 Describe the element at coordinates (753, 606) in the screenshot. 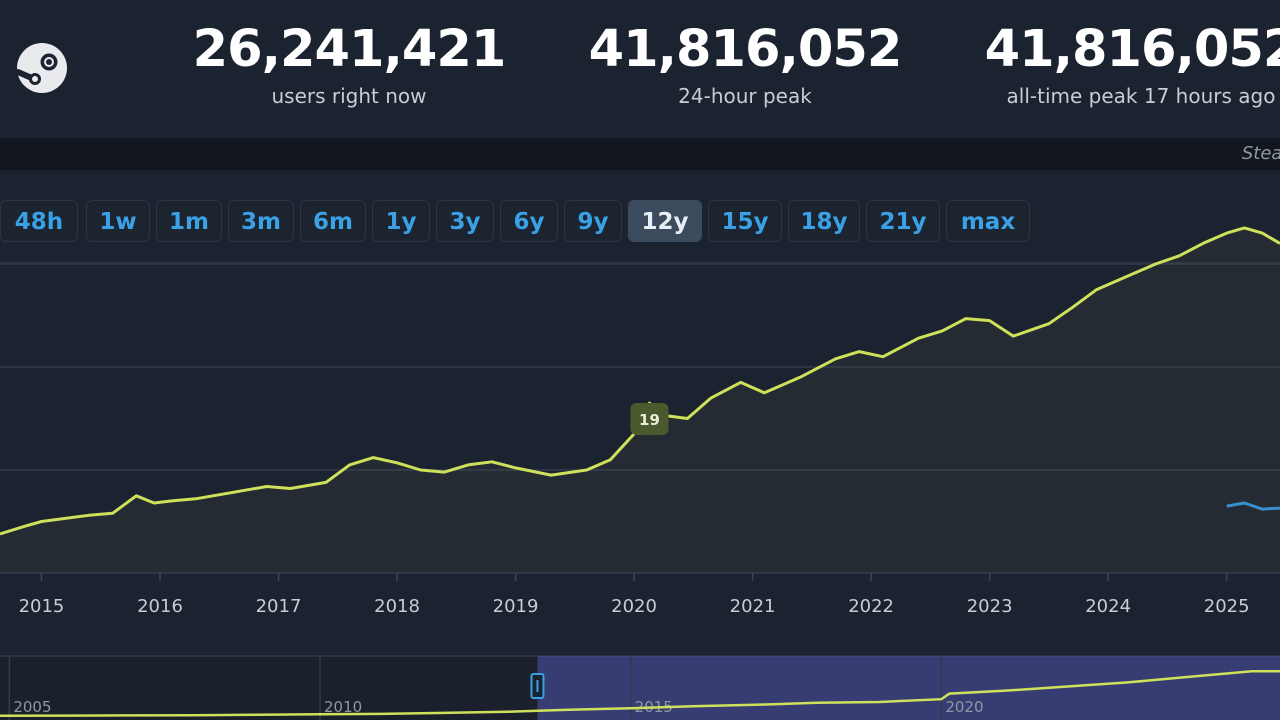

I see `x-tick-label: 2021` at that location.